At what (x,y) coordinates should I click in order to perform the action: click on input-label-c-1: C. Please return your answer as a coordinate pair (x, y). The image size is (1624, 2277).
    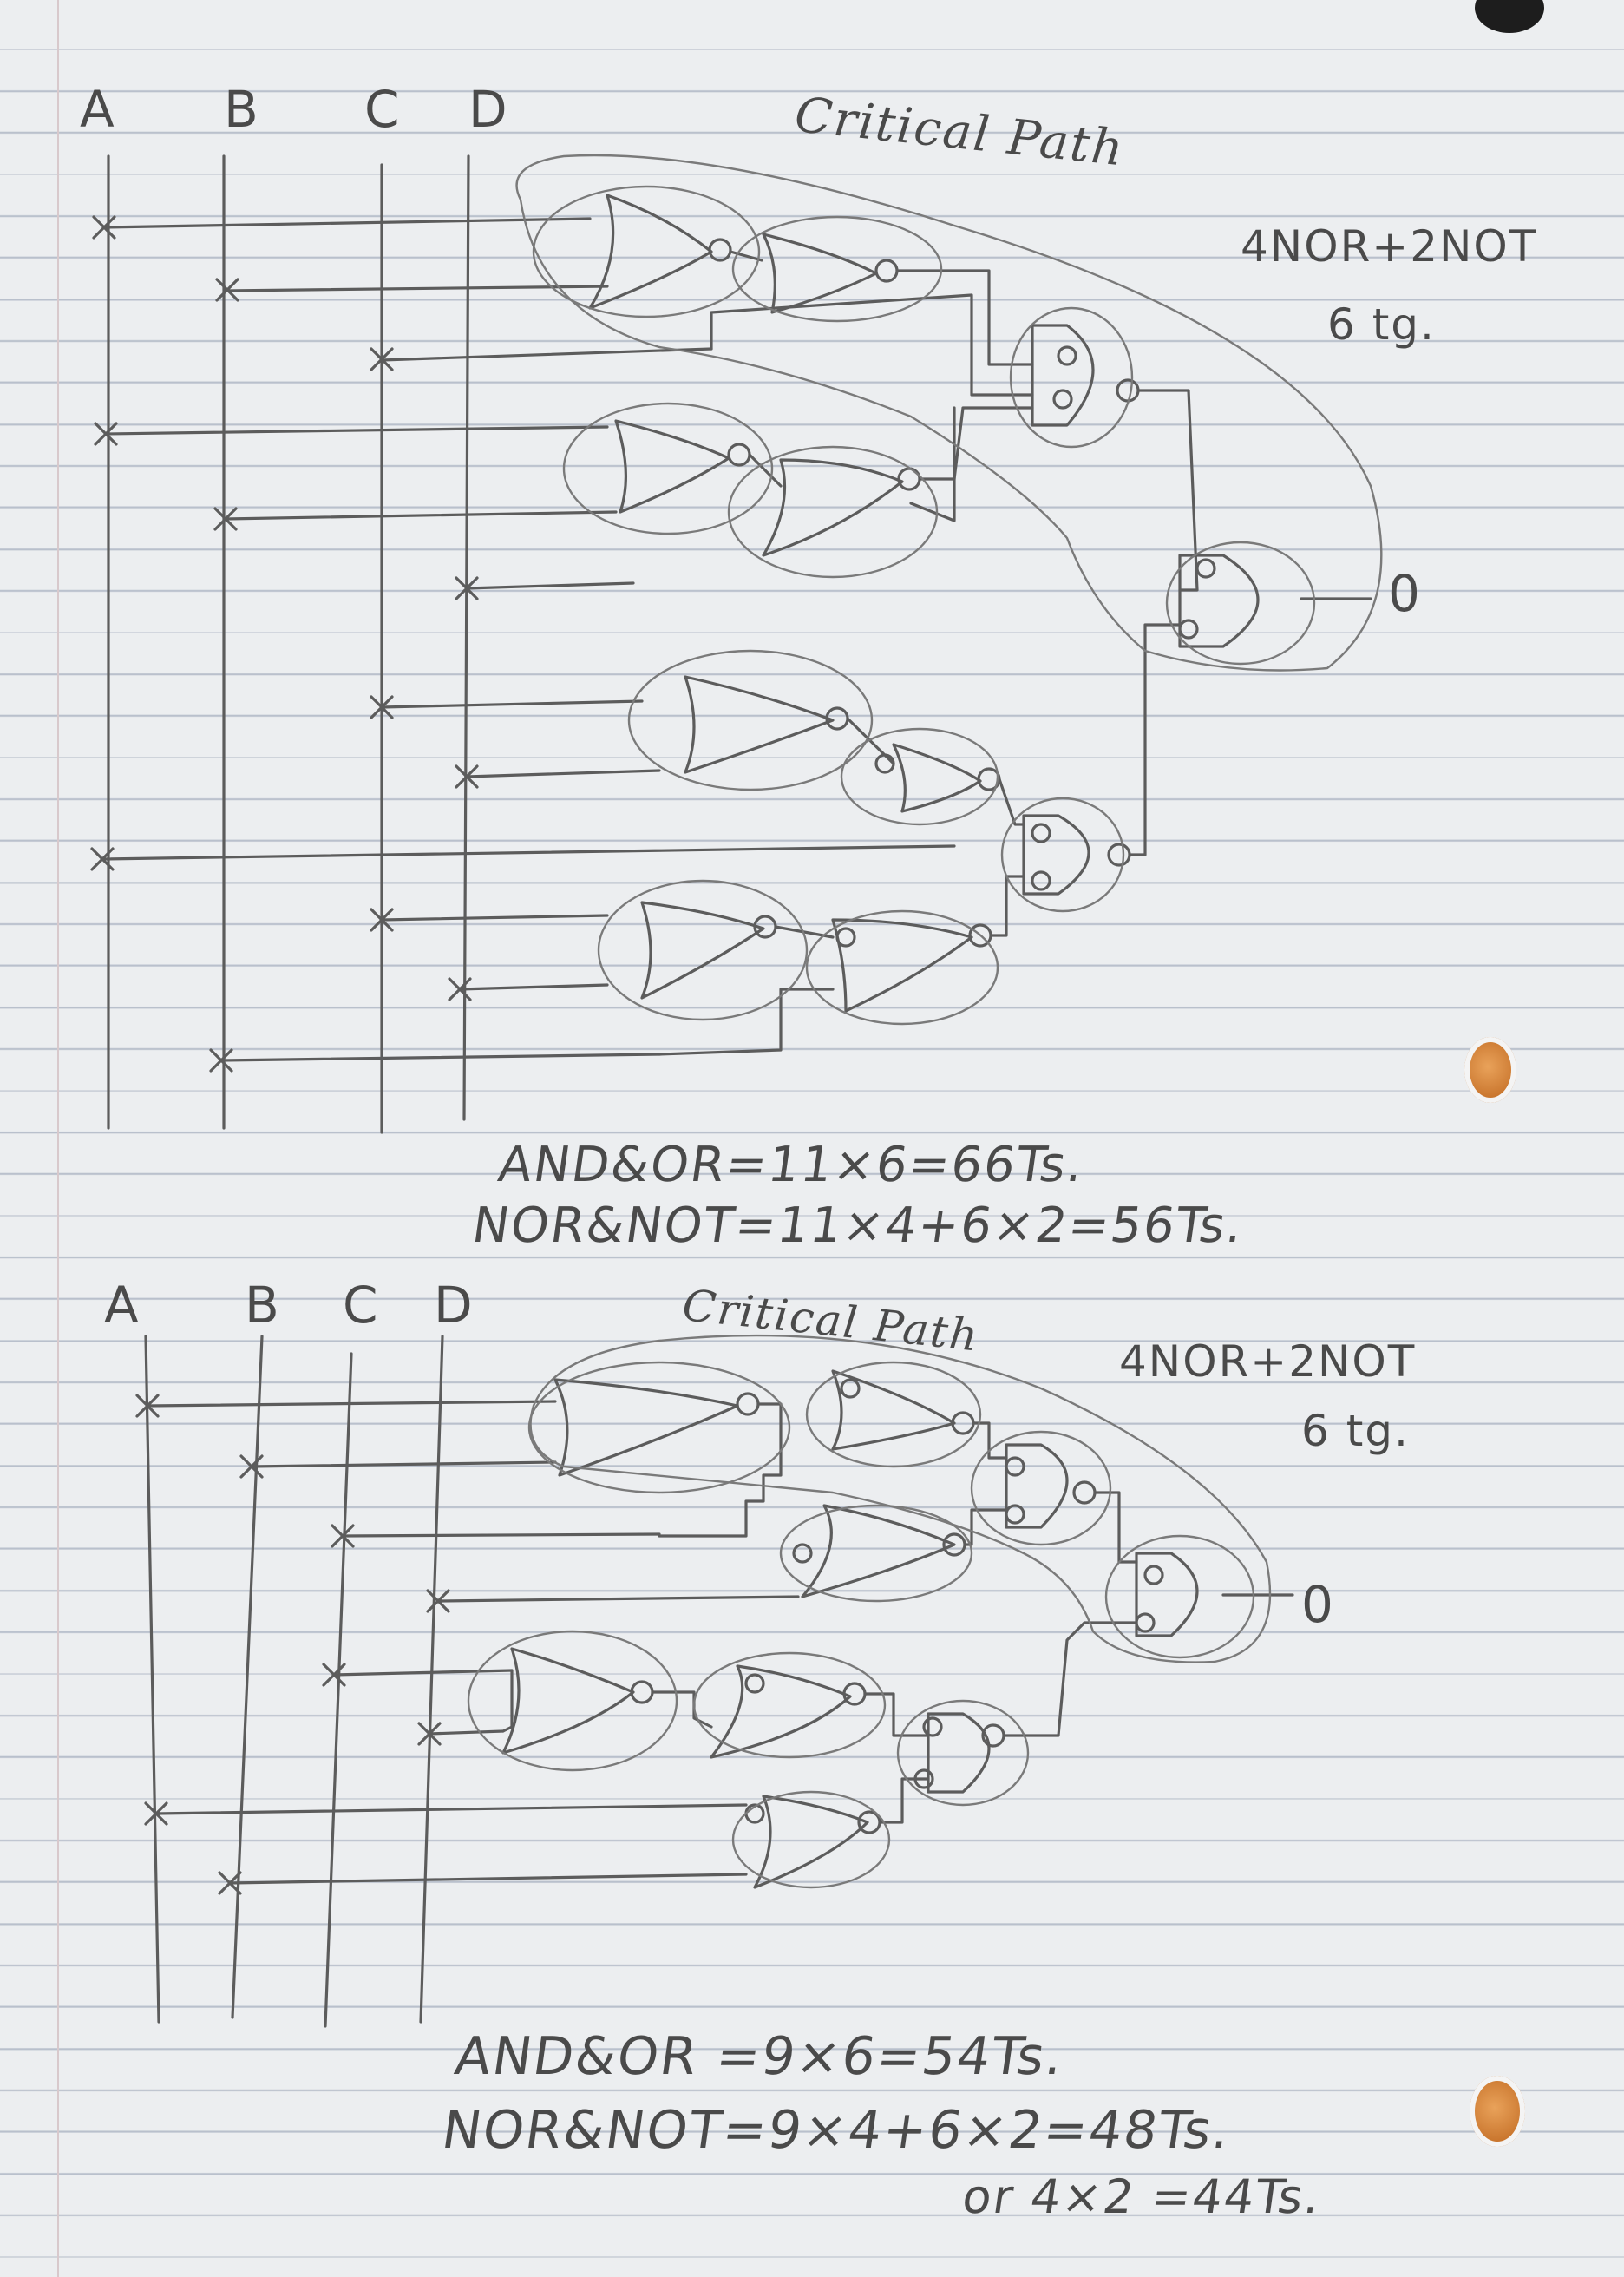
    Looking at the image, I should click on (383, 109).